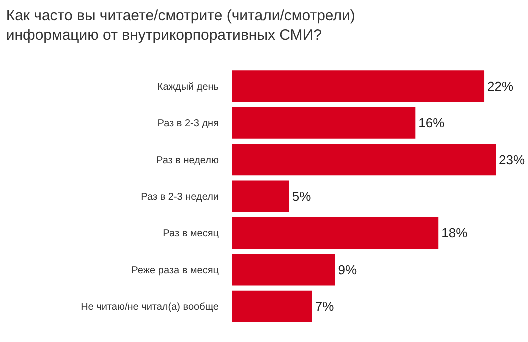  Describe the element at coordinates (150, 308) in the screenshot. I see `y-tick-label: Не читаю/не читал(а) вообще` at that location.